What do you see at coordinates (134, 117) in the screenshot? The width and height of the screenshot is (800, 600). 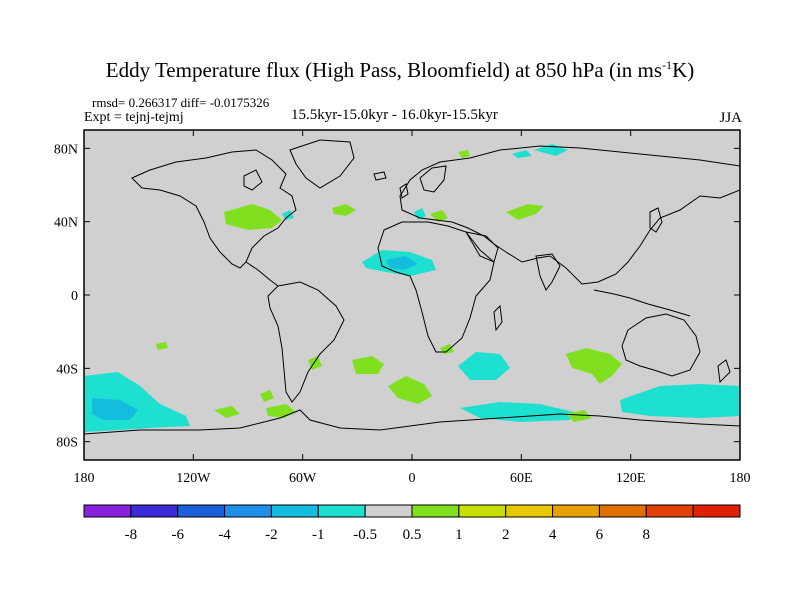 I see `experiment-label: Expt = tejnj-tejmj` at bounding box center [134, 117].